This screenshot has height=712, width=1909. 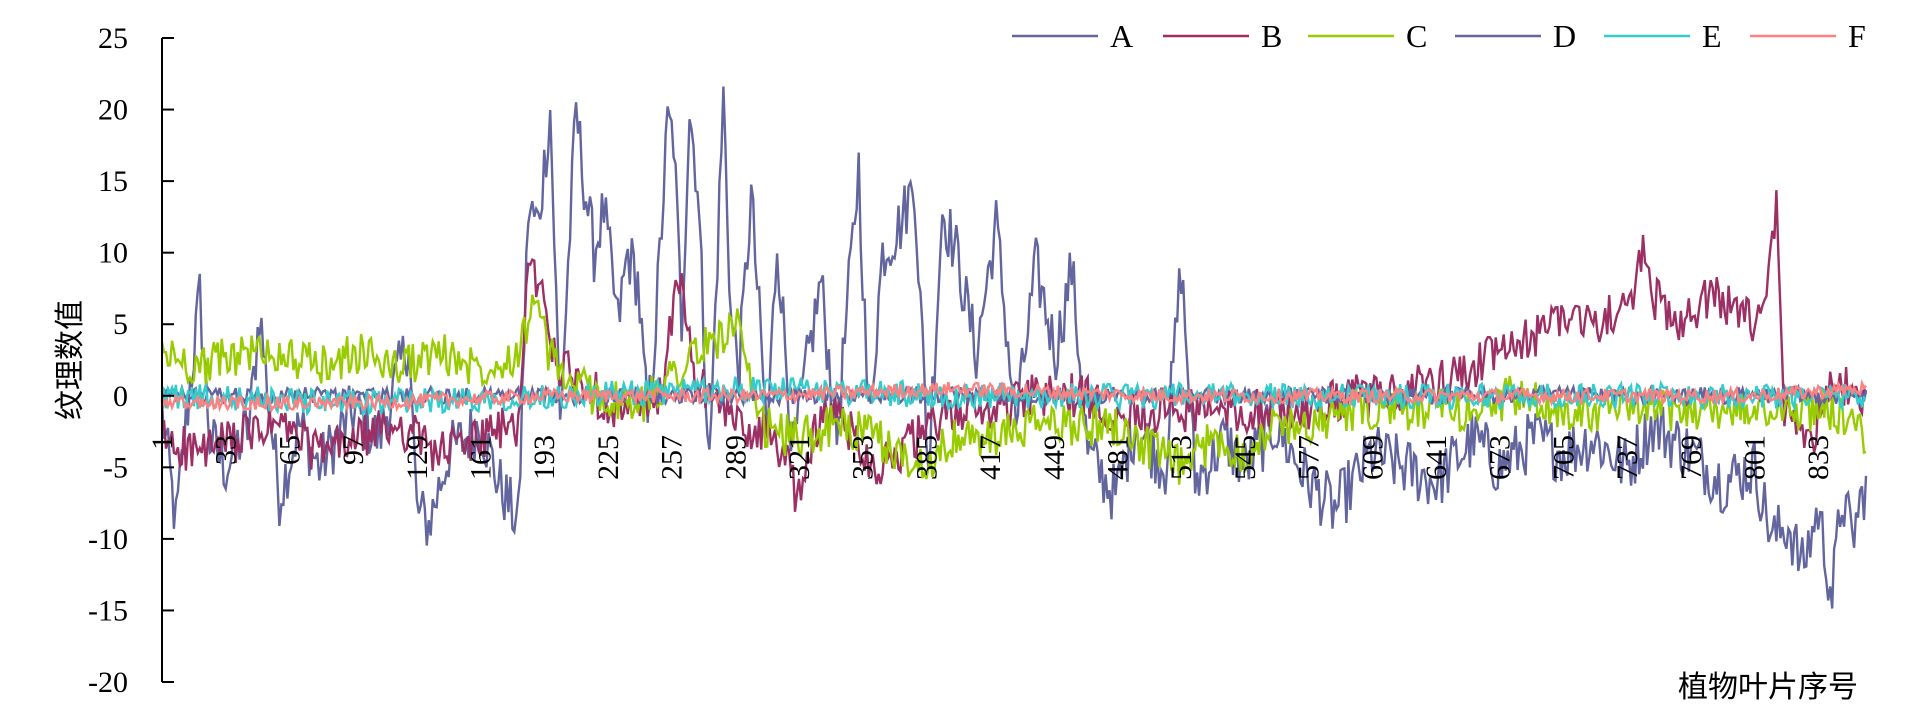 What do you see at coordinates (672, 457) in the screenshot?
I see `x-tick-label: 257` at bounding box center [672, 457].